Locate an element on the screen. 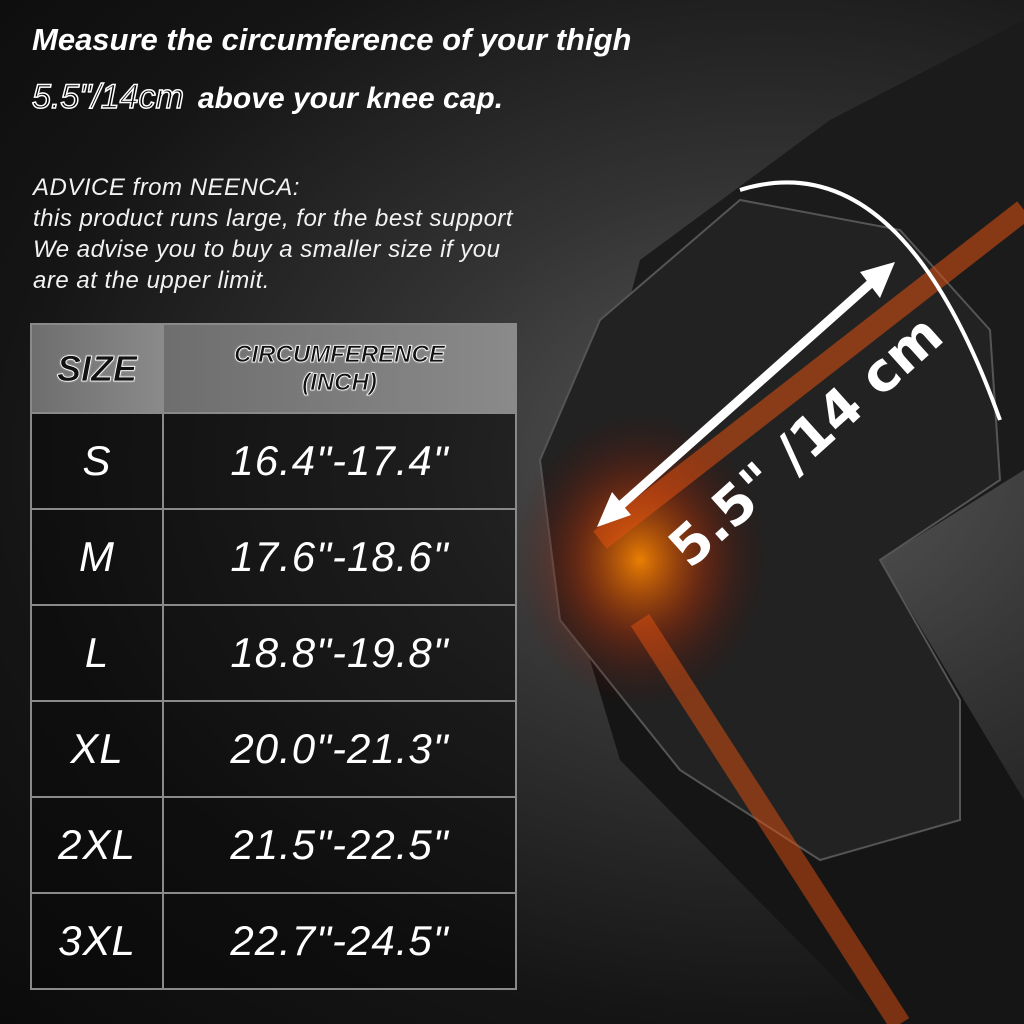 The height and width of the screenshot is (1024, 1024). measure-arrow is located at coordinates (745, 395).